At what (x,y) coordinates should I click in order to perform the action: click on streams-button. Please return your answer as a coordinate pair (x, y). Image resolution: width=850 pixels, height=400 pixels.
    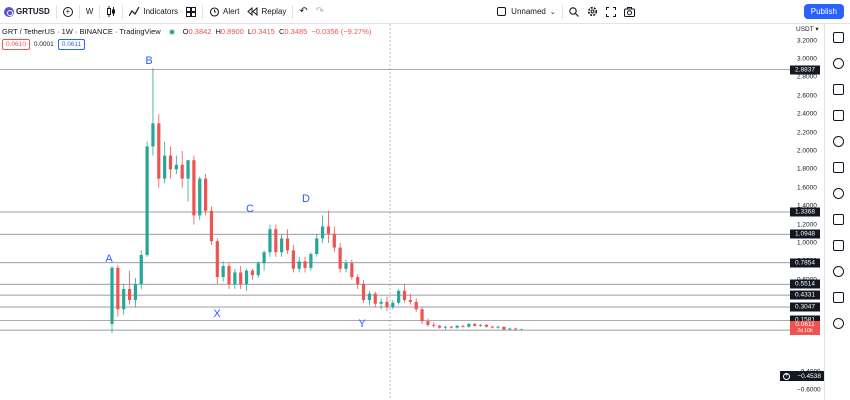
    Looking at the image, I should click on (837, 245).